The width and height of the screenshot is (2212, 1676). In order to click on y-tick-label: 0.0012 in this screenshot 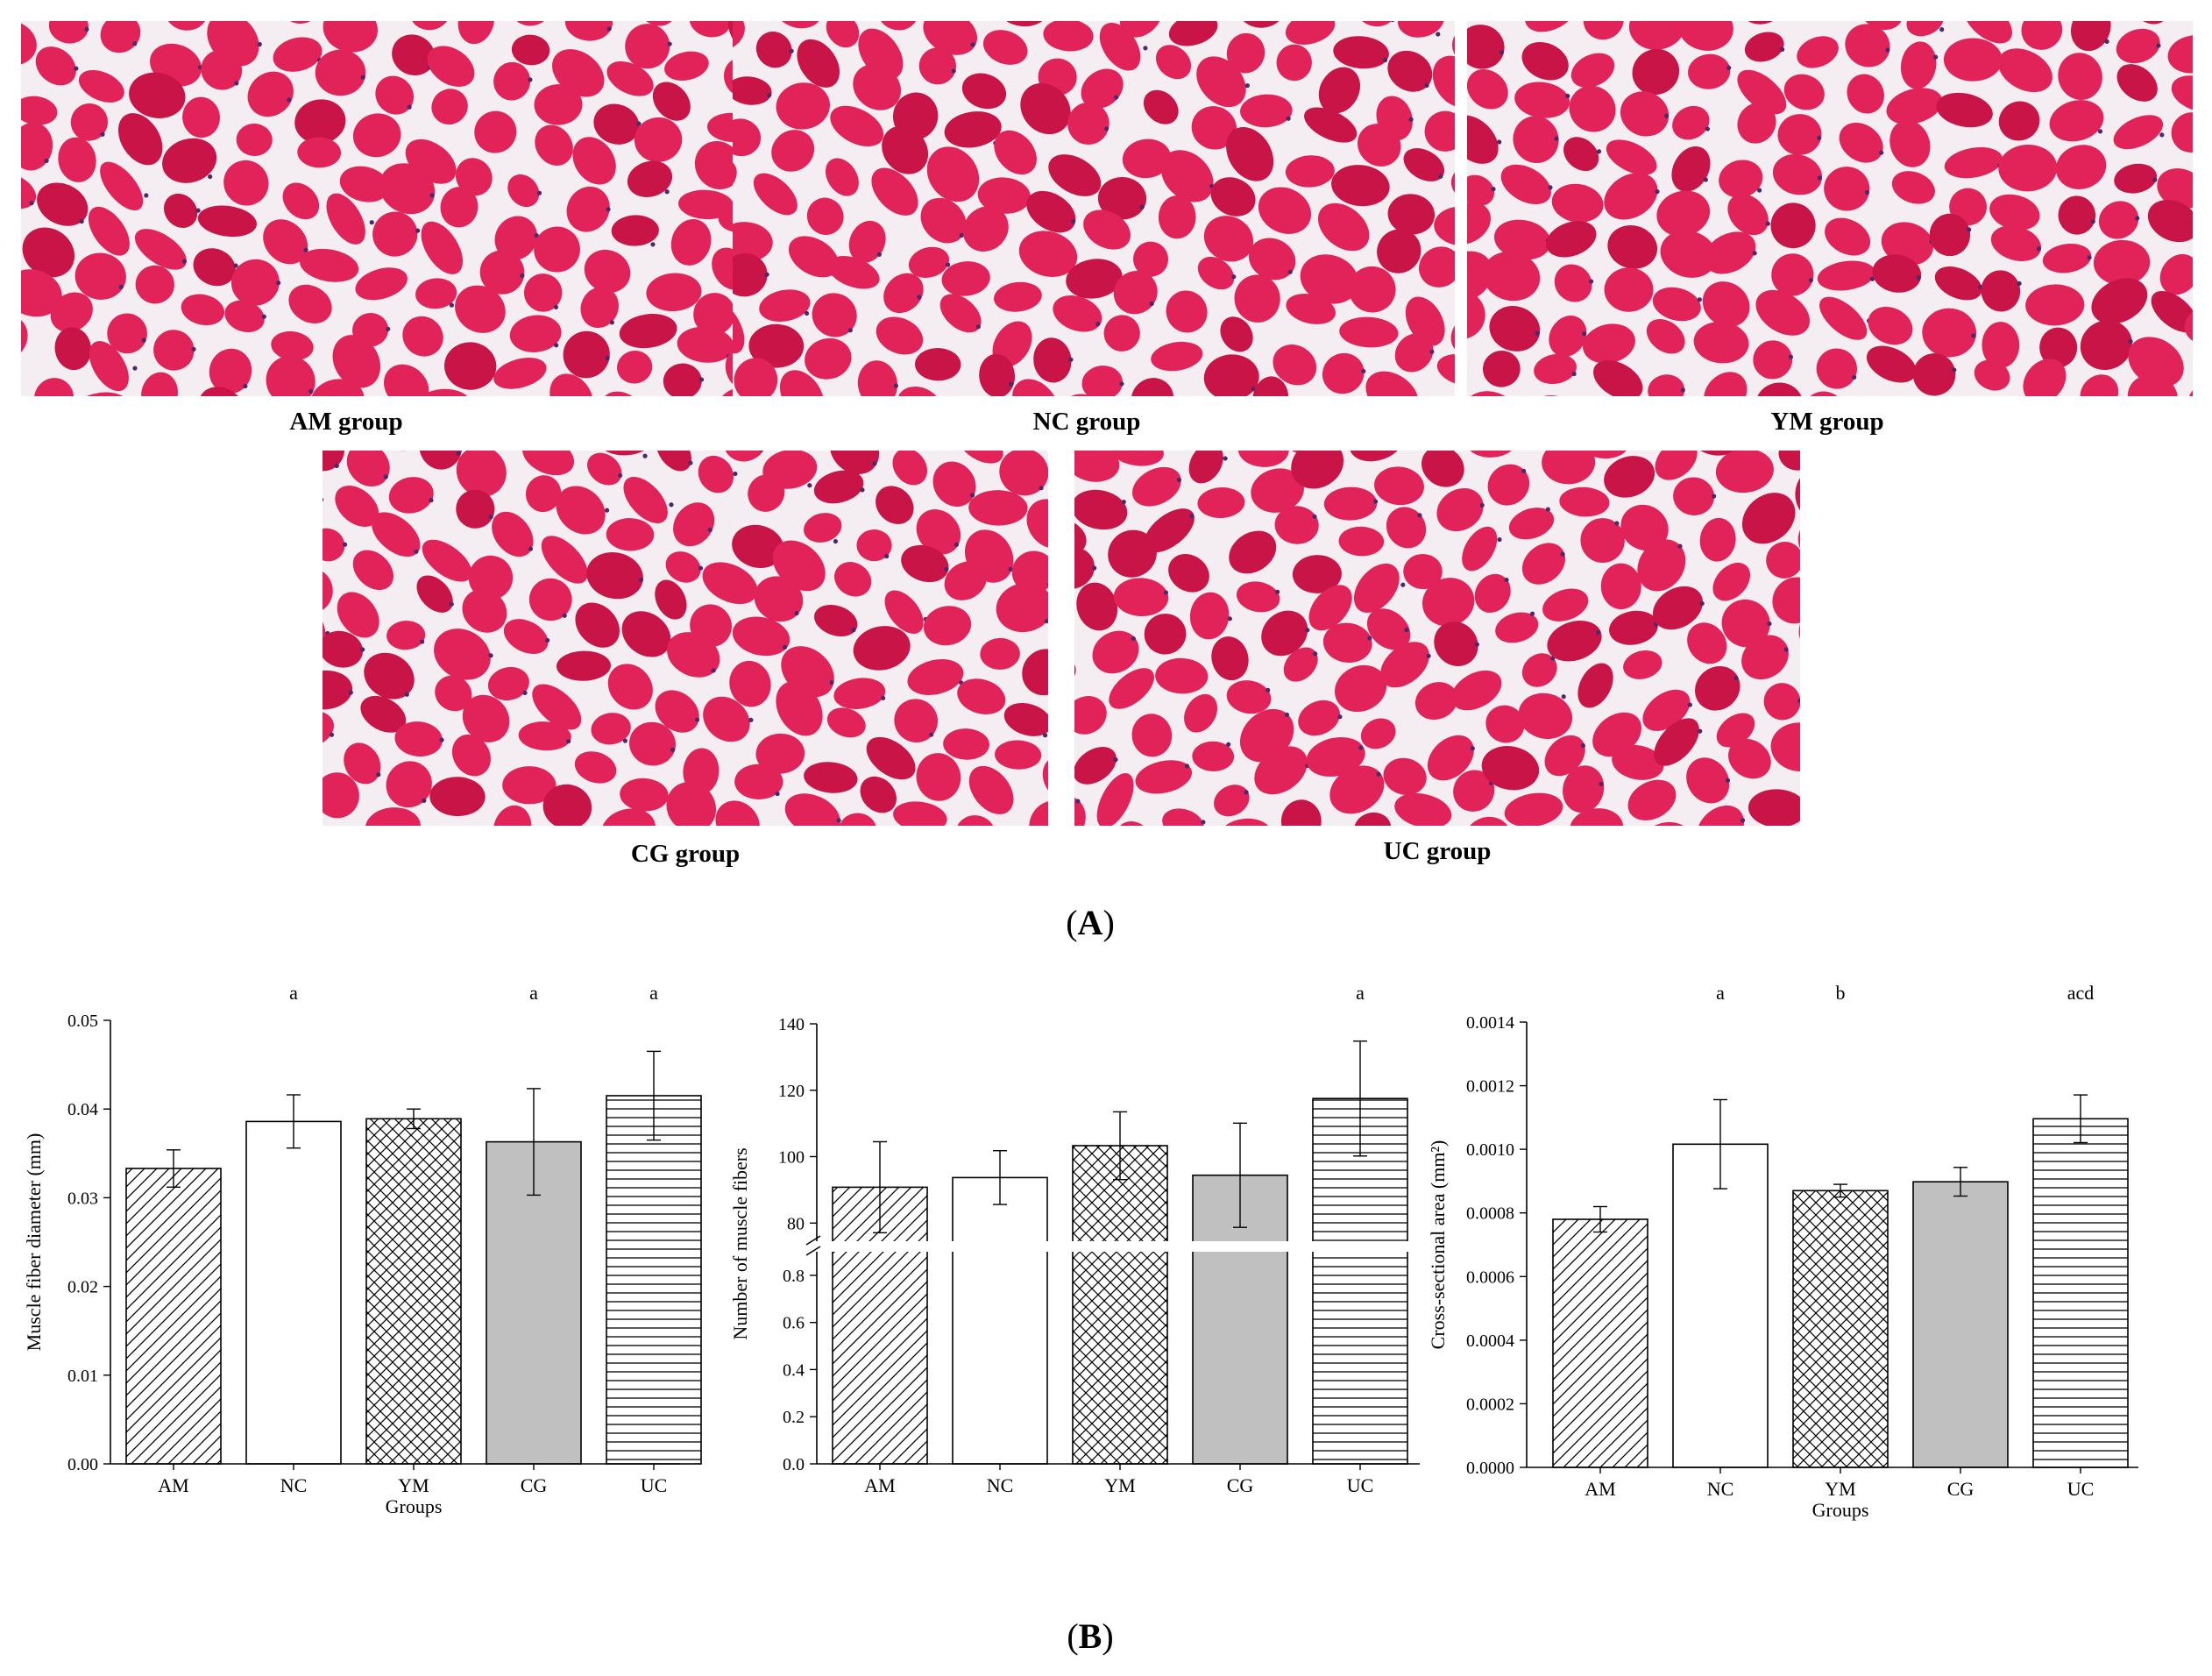, I will do `click(1490, 1087)`.